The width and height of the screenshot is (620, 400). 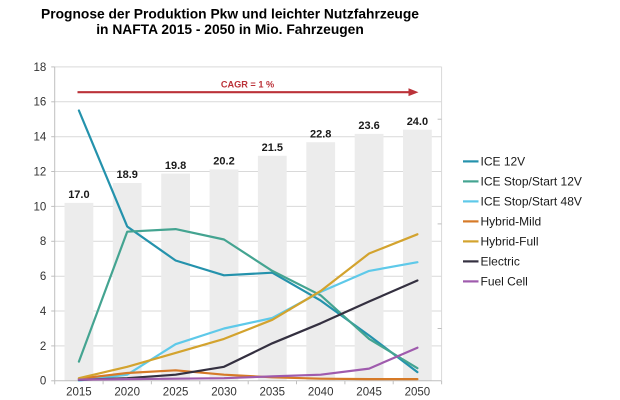 What do you see at coordinates (272, 148) in the screenshot?
I see `svg-text: 21.5` at bounding box center [272, 148].